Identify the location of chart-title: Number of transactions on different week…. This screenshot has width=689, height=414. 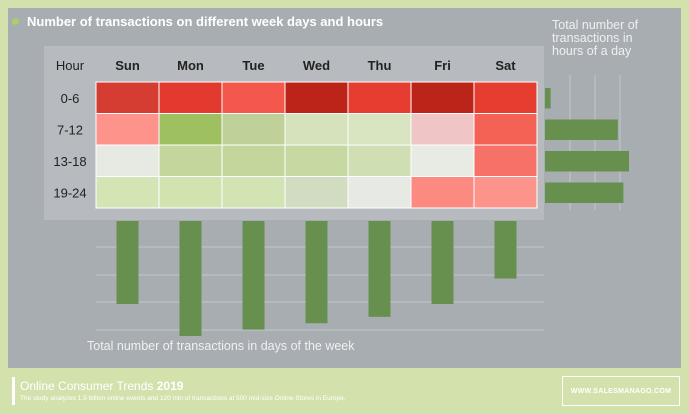
(205, 21).